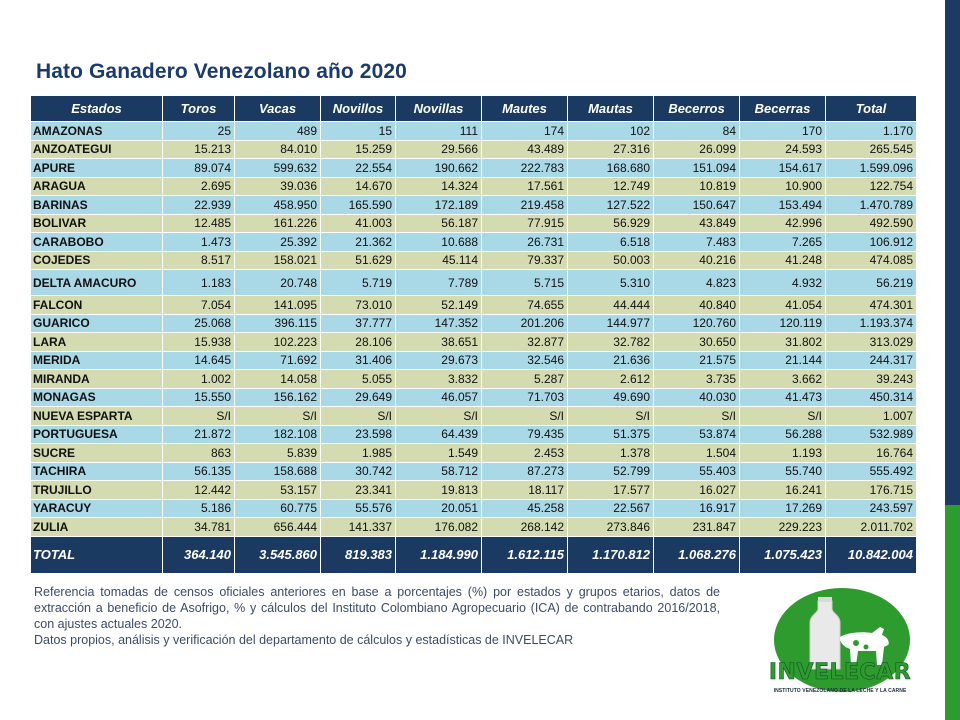  I want to click on value-cell: 56.135, so click(198, 471).